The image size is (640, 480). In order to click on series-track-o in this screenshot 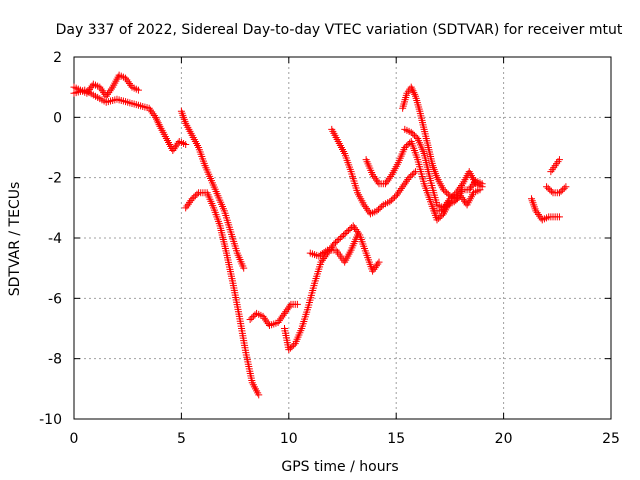, I will do `click(555, 166)`.